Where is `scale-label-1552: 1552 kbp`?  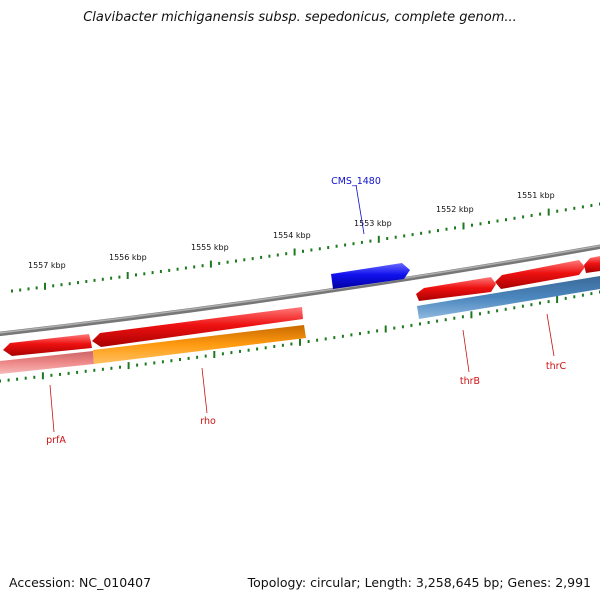 scale-label-1552: 1552 kbp is located at coordinates (455, 209).